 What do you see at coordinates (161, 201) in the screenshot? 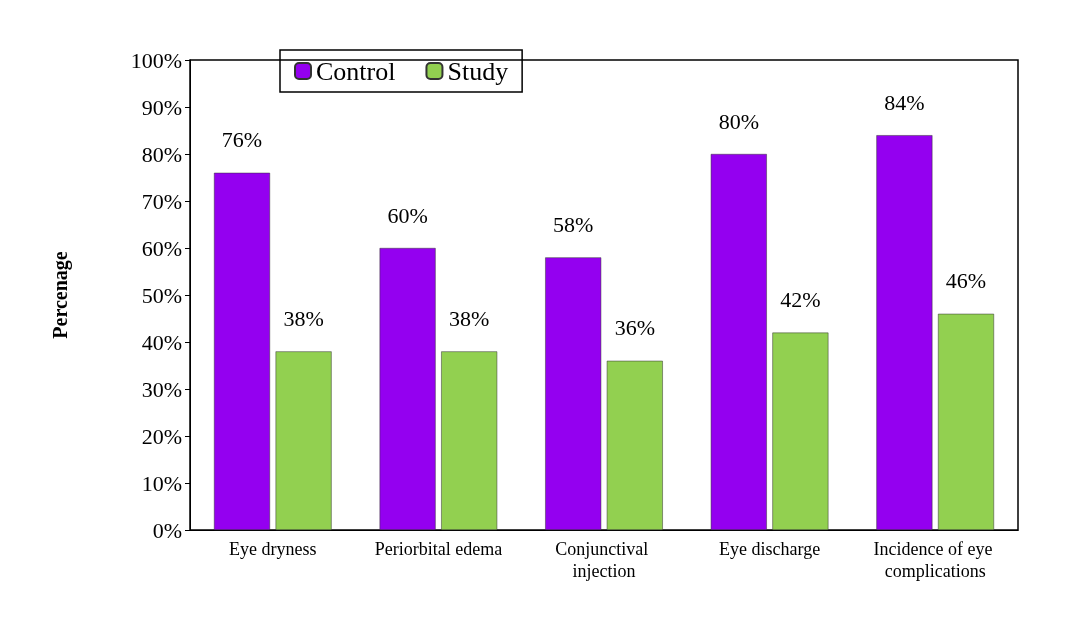
I see `y-tick-label: 70%` at bounding box center [161, 201].